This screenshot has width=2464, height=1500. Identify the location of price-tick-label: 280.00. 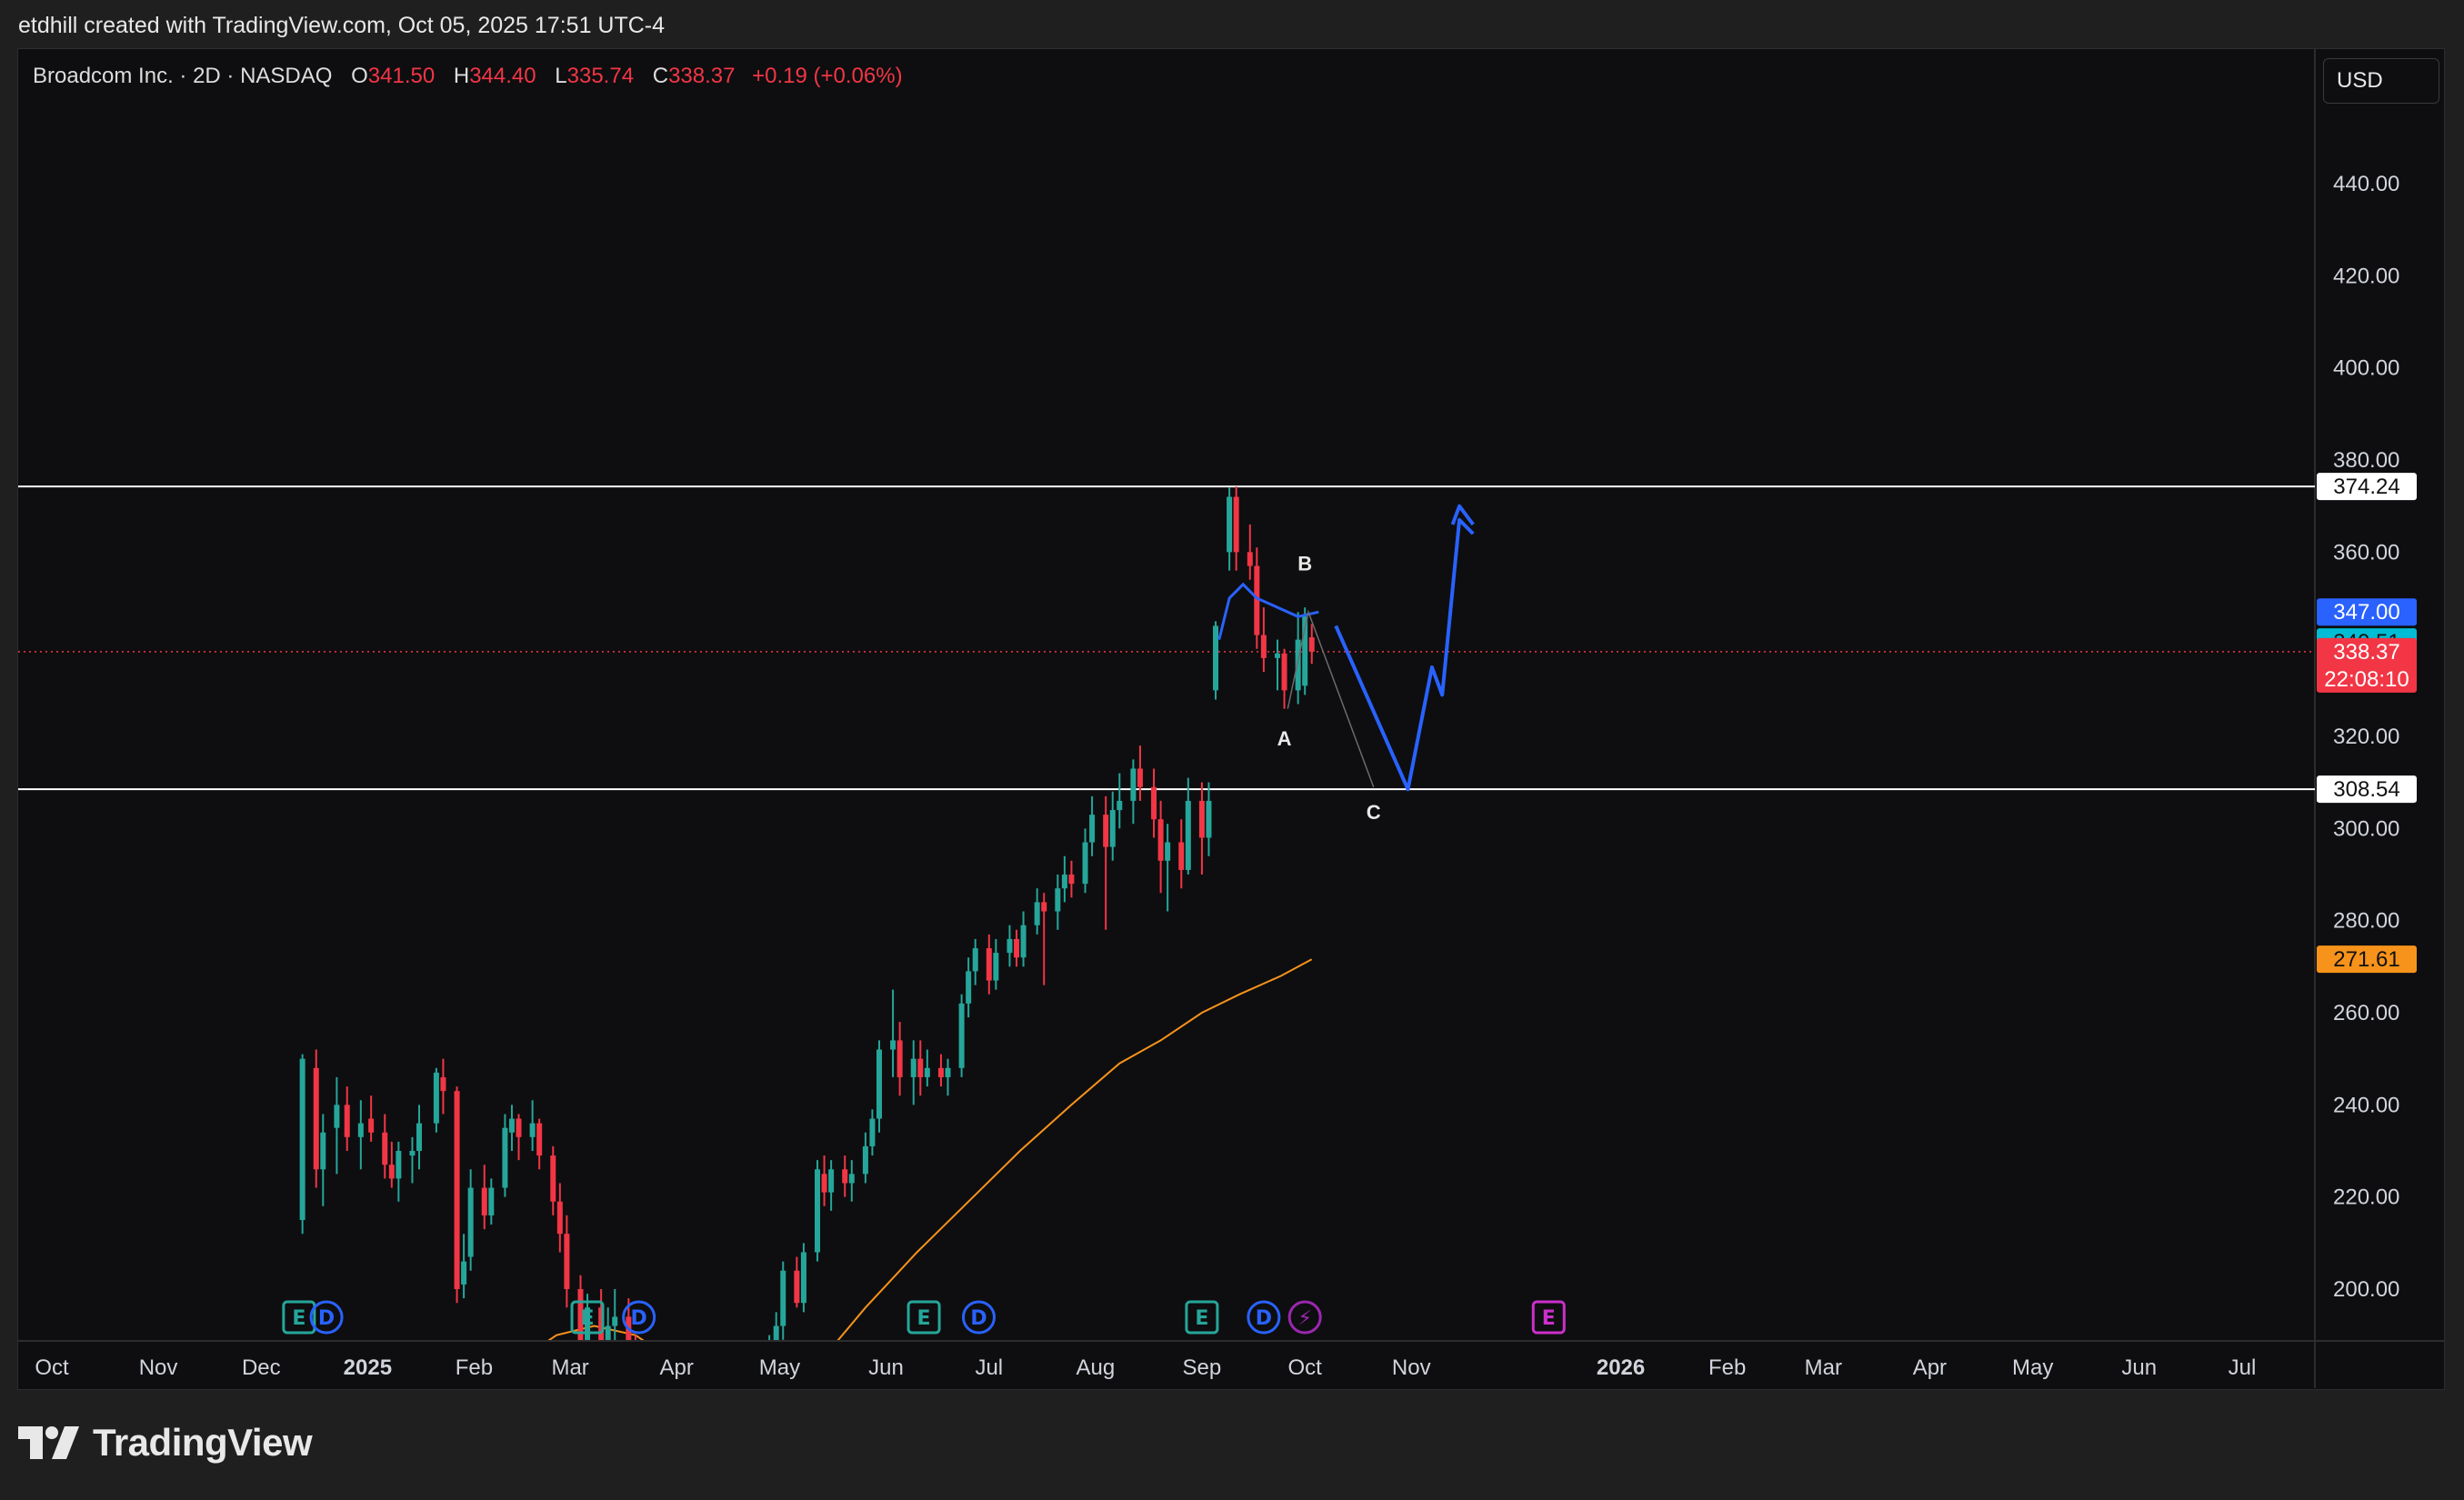
(2366, 921).